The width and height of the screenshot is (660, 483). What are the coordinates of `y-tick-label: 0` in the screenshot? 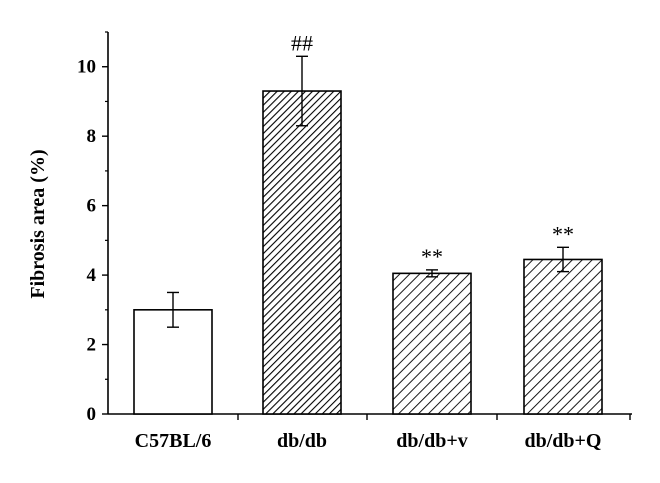 It's located at (92, 414).